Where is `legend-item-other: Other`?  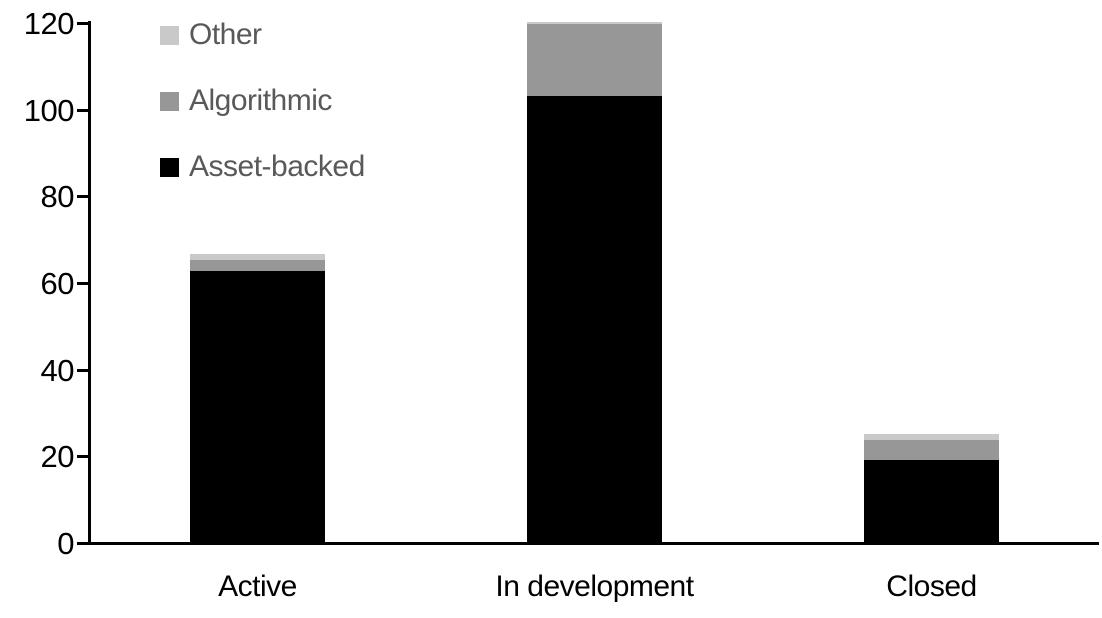
legend-item-other: Other is located at coordinates (262, 35).